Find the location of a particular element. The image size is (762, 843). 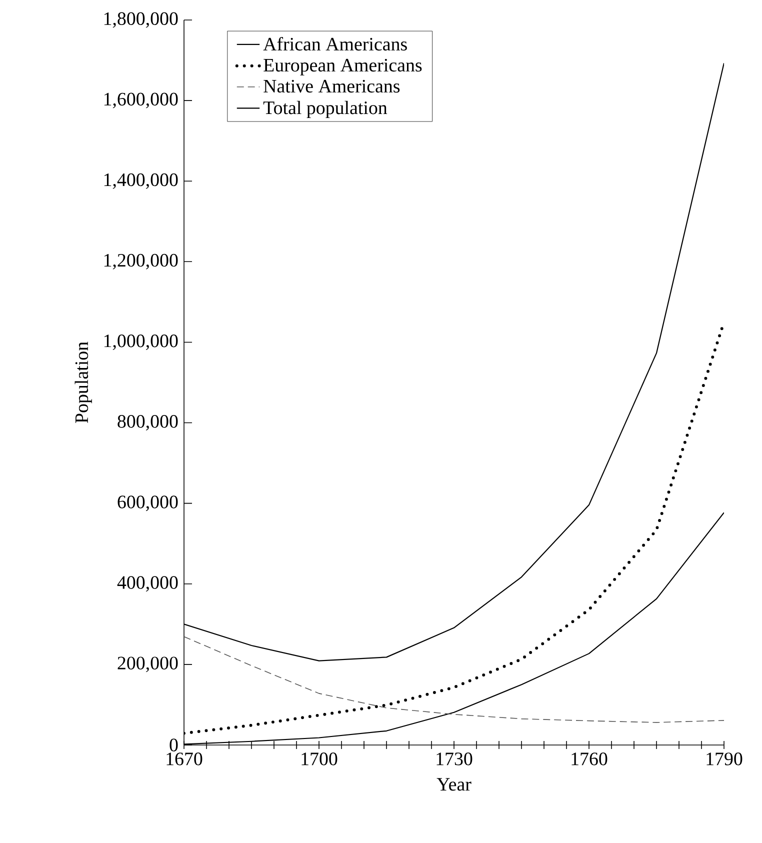

y-tick-label: 0 is located at coordinates (174, 745).